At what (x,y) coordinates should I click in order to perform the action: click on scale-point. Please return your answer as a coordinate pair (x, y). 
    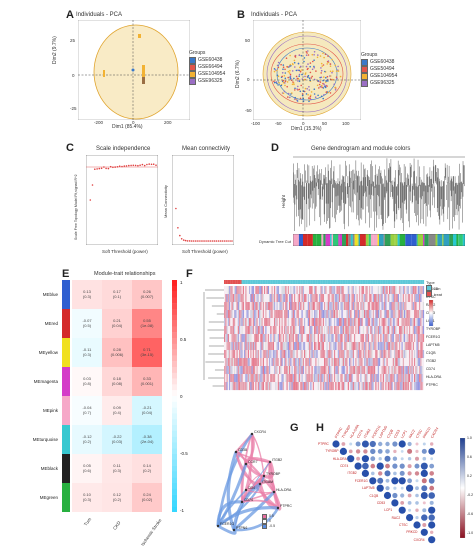
    Looking at the image, I should click on (129, 165).